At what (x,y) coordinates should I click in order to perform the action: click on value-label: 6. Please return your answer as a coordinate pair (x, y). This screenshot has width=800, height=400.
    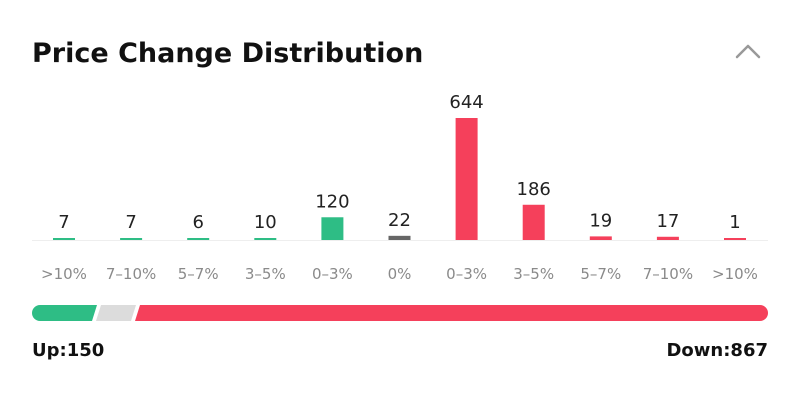
    Looking at the image, I should click on (197, 222).